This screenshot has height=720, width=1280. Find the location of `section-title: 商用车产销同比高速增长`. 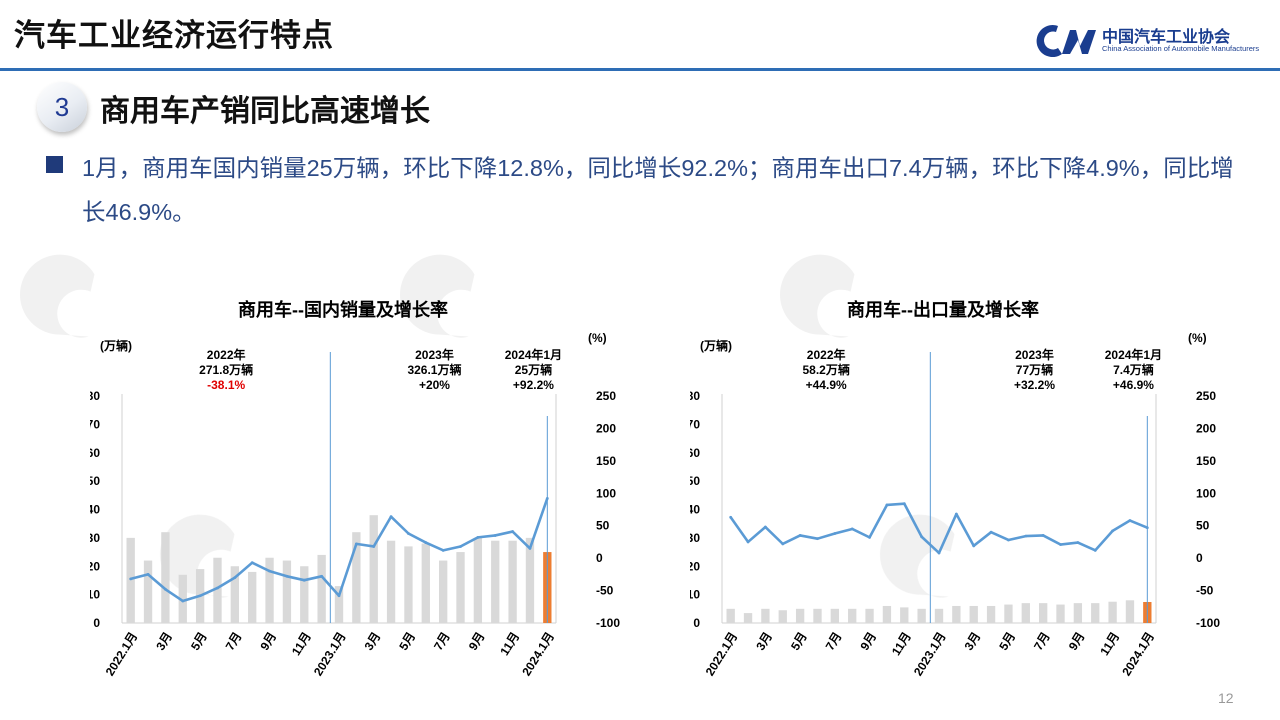

section-title: 商用车产销同比高速增长 is located at coordinates (265, 111).